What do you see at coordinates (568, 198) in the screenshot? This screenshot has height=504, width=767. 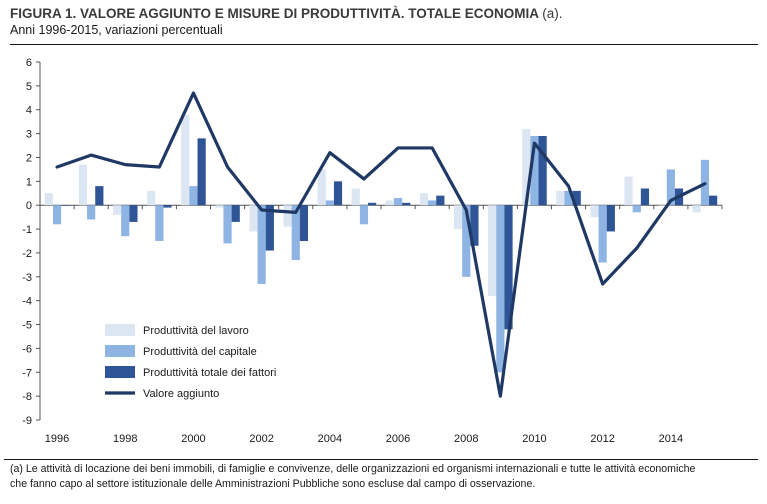 I see `bar-produttivit-del-capitale-2011` at bounding box center [568, 198].